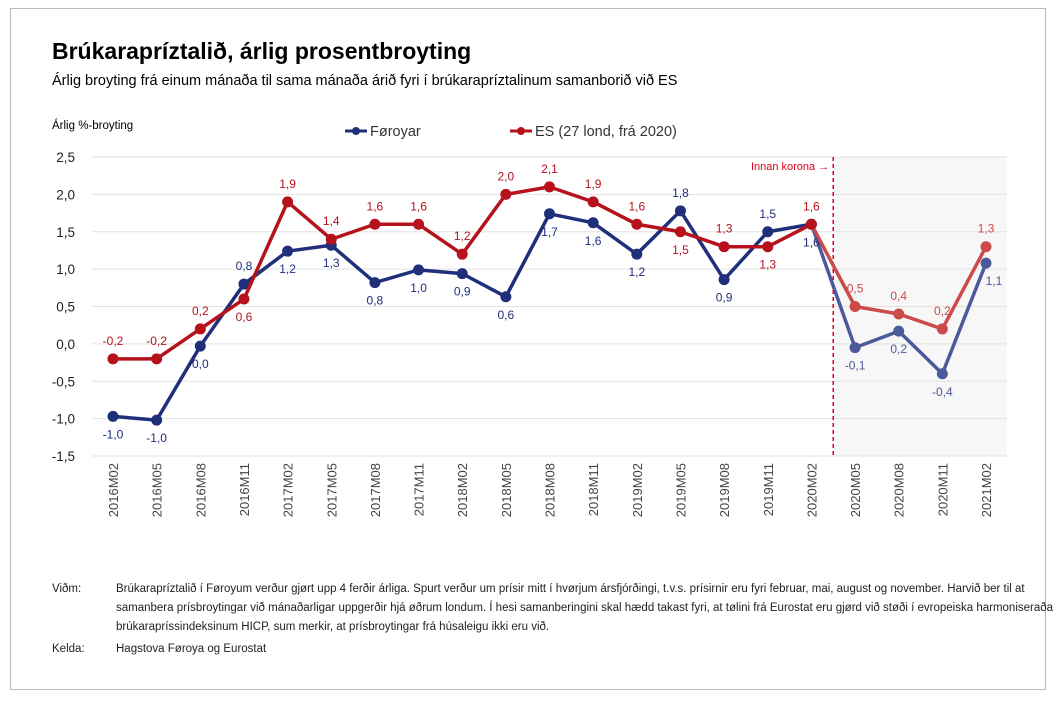 The image size is (1058, 703). What do you see at coordinates (63, 419) in the screenshot?
I see `y-tick-label: -1,0` at bounding box center [63, 419].